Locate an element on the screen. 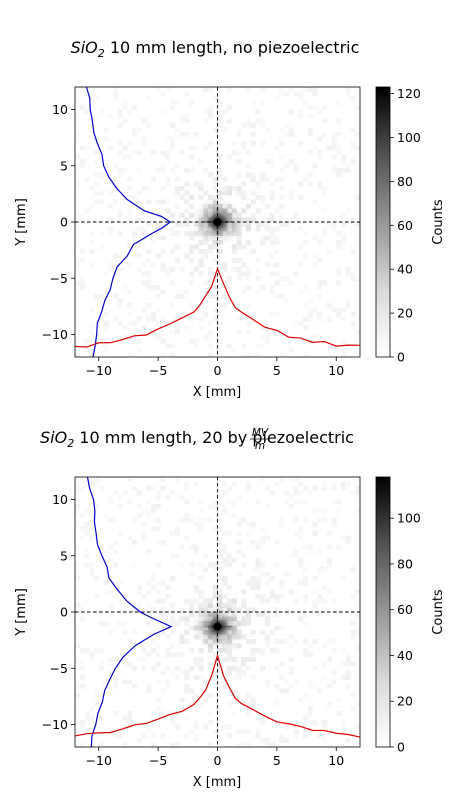 This screenshot has width=457, height=793. colorbar is located at coordinates (383, 612).